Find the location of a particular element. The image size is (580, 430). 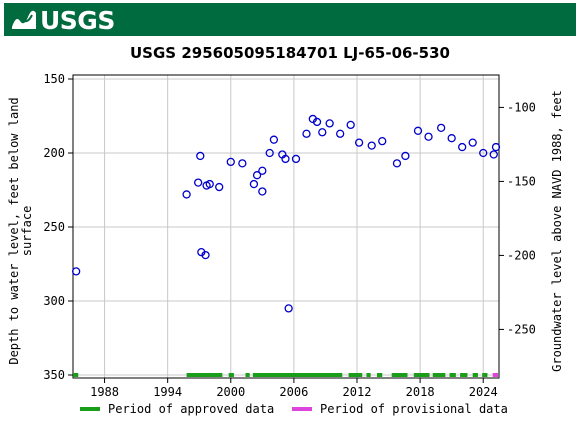

y-tick-label-left: 150 is located at coordinates (54, 79).